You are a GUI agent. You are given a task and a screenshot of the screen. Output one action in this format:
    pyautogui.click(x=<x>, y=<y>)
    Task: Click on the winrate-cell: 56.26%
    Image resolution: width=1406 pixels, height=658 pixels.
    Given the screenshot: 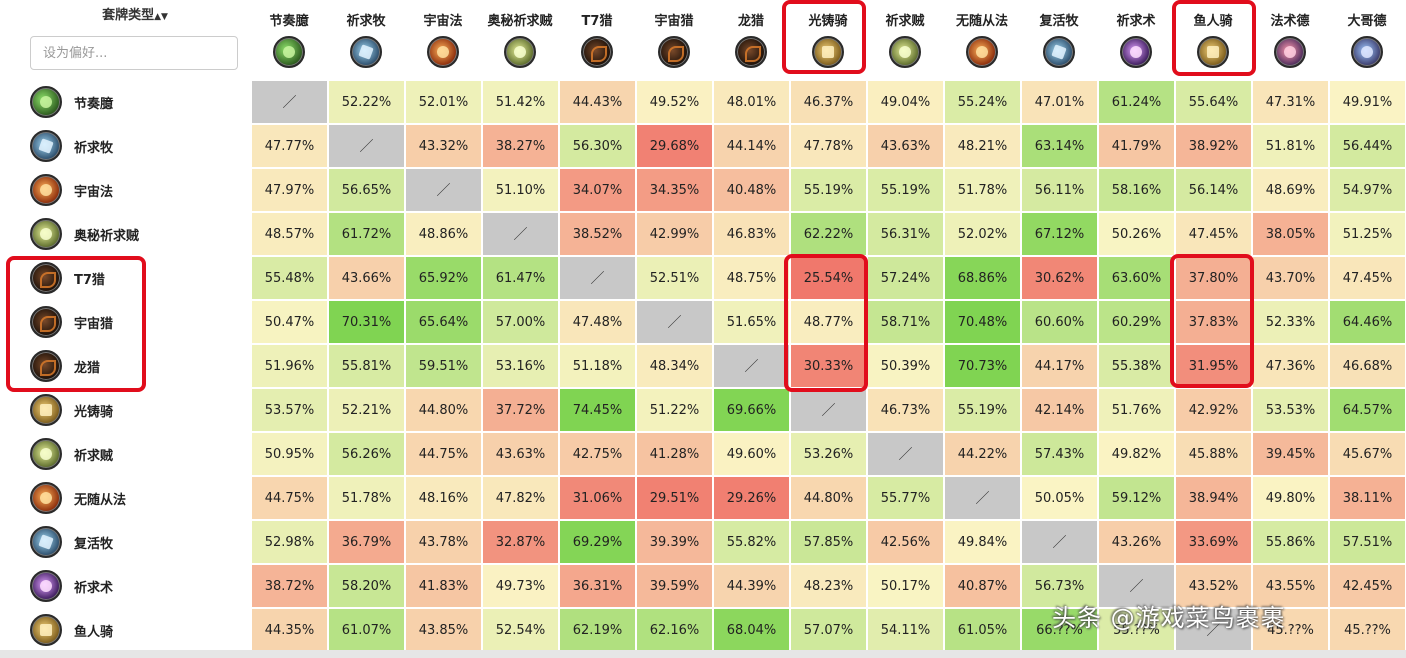 What is the action you would take?
    pyautogui.click(x=366, y=454)
    